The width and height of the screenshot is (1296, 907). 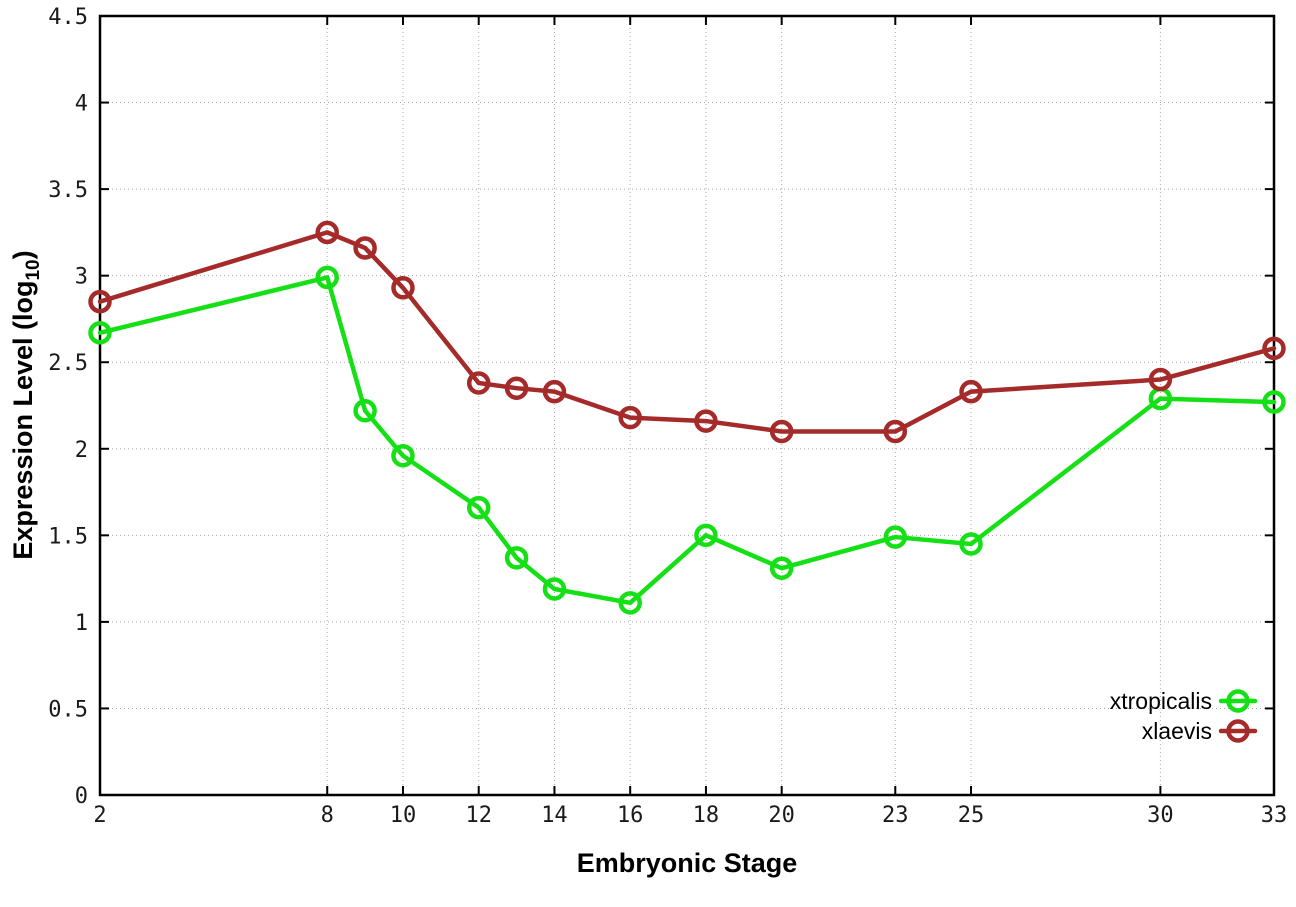 What do you see at coordinates (478, 815) in the screenshot?
I see `x-tick-label: 12` at bounding box center [478, 815].